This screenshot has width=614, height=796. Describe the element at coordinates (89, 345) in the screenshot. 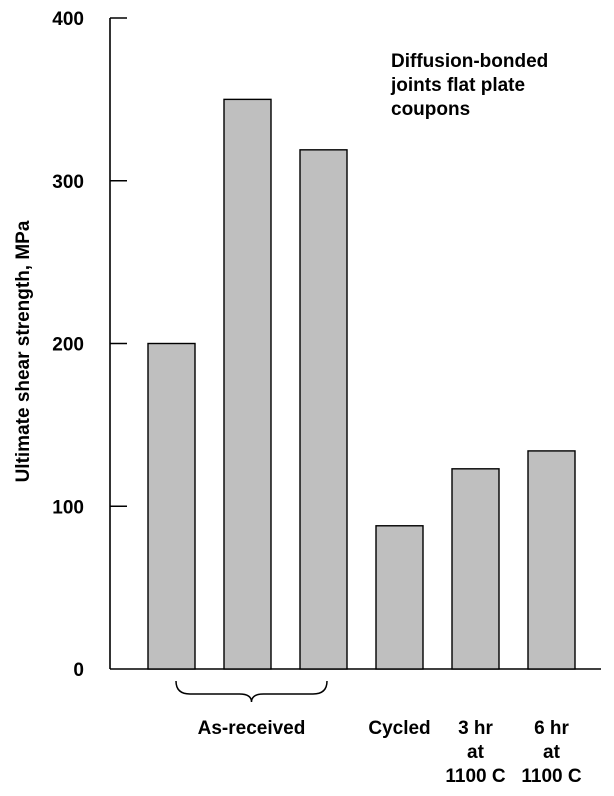

I see `y-ticks: 0 100 200 300 400` at that location.